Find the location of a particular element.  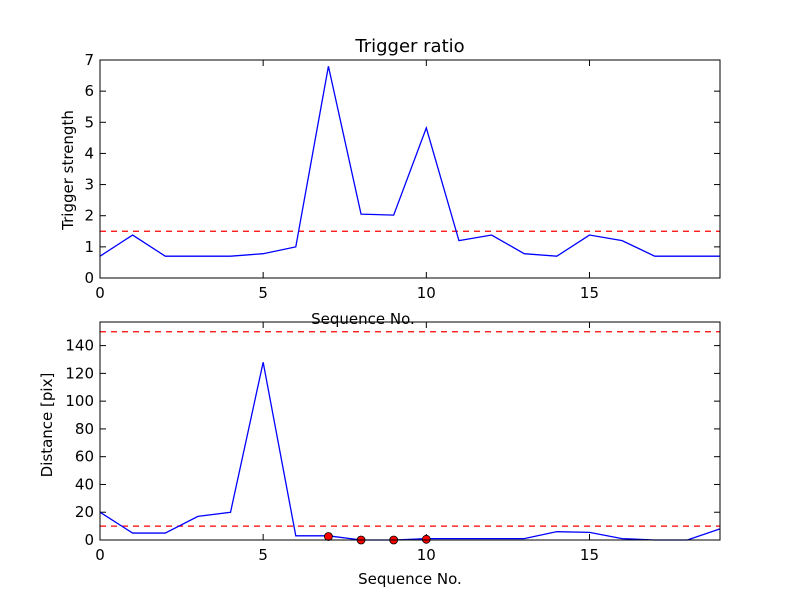

y-tick-label: 140 is located at coordinates (79, 346).